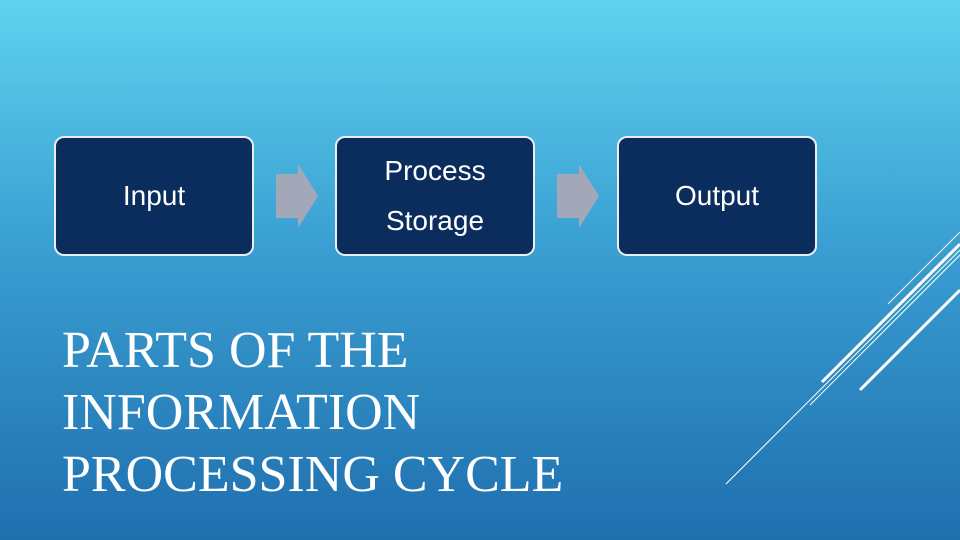 This screenshot has height=540, width=960. I want to click on node-label: Storage, so click(435, 220).